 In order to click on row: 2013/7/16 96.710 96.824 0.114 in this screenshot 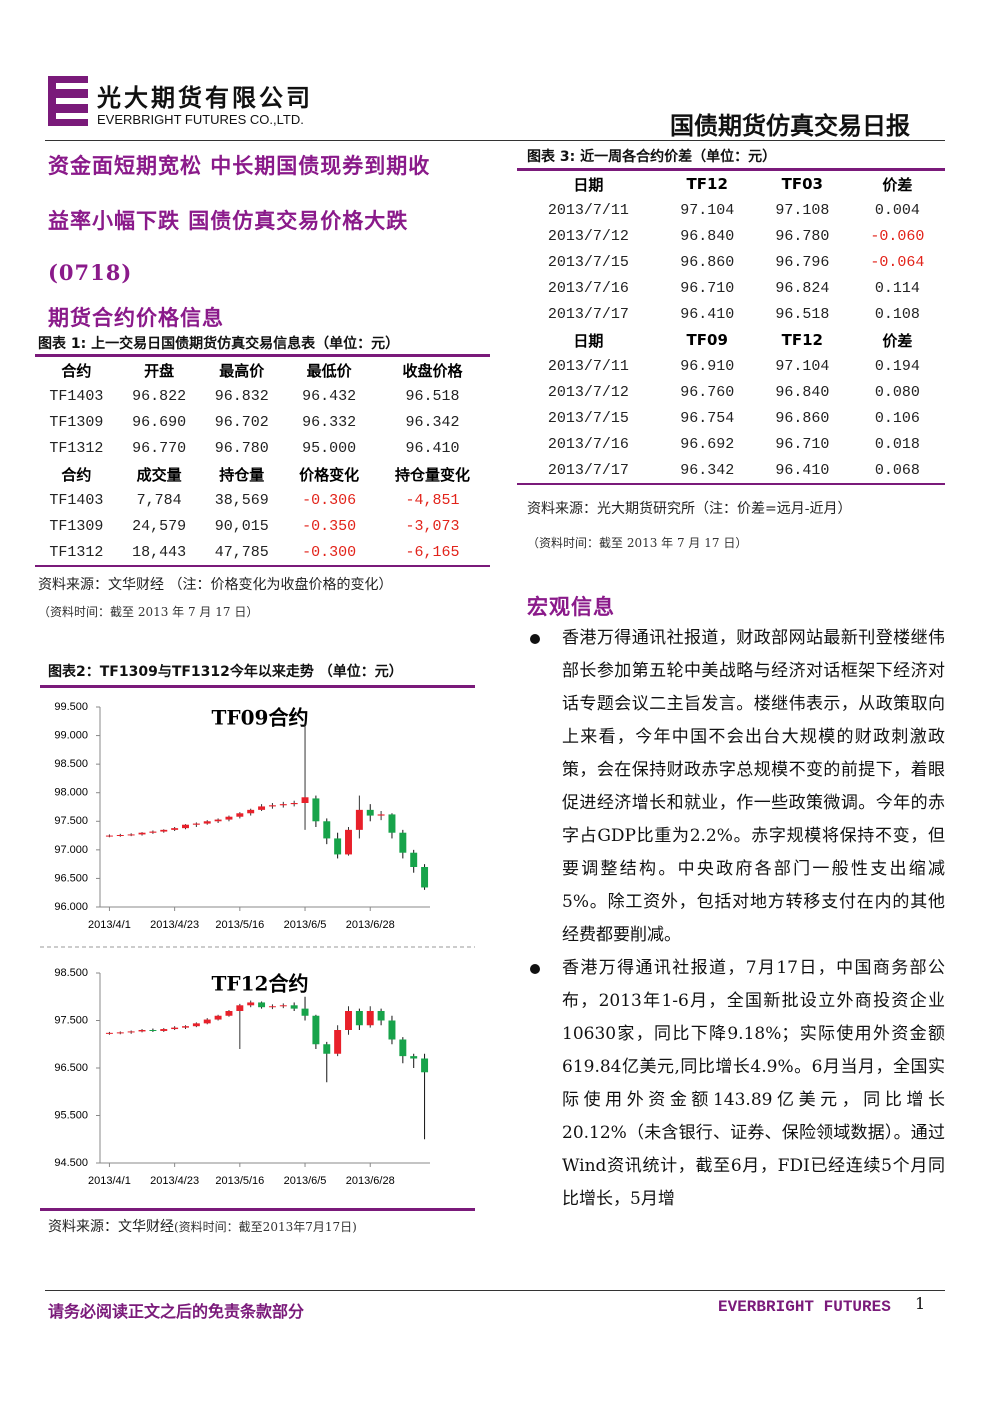, I will do `click(731, 288)`.